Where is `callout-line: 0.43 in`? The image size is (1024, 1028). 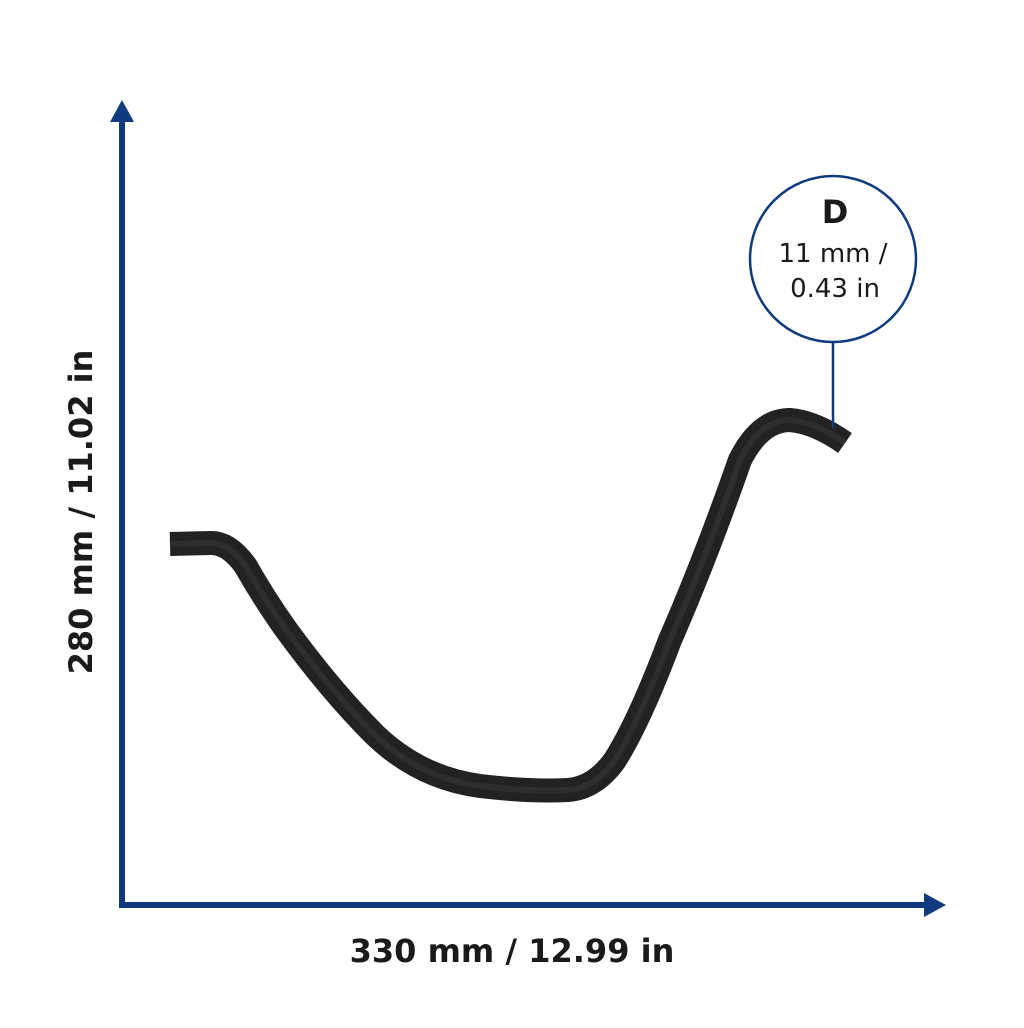
callout-line: 0.43 in is located at coordinates (835, 289).